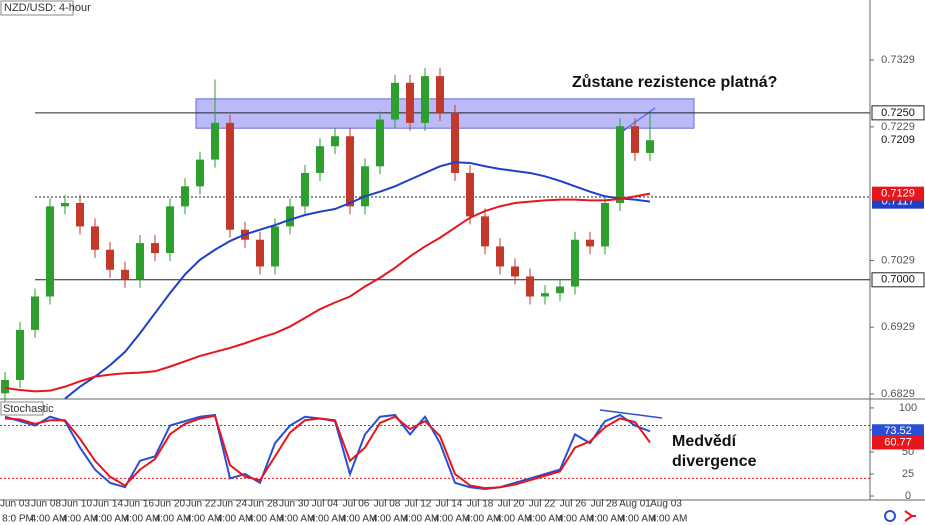 The height and width of the screenshot is (525, 925). What do you see at coordinates (604, 504) in the screenshot?
I see `x-tick-label: Jul 28` at bounding box center [604, 504].